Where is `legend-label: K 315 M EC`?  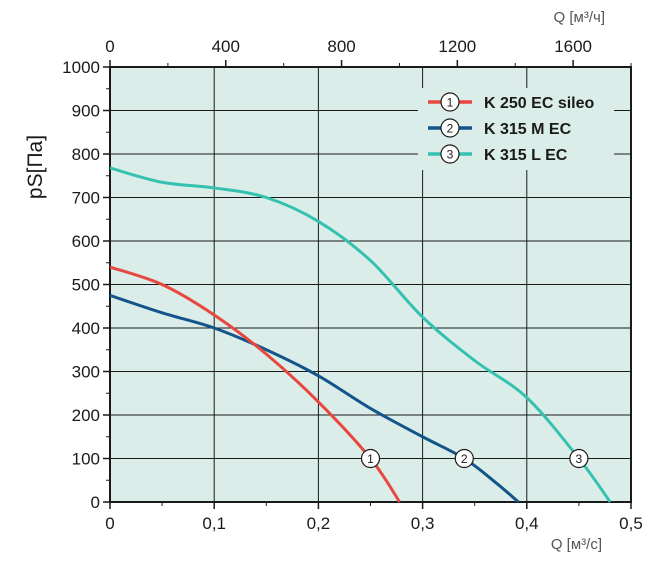
legend-label: K 315 M EC is located at coordinates (528, 129).